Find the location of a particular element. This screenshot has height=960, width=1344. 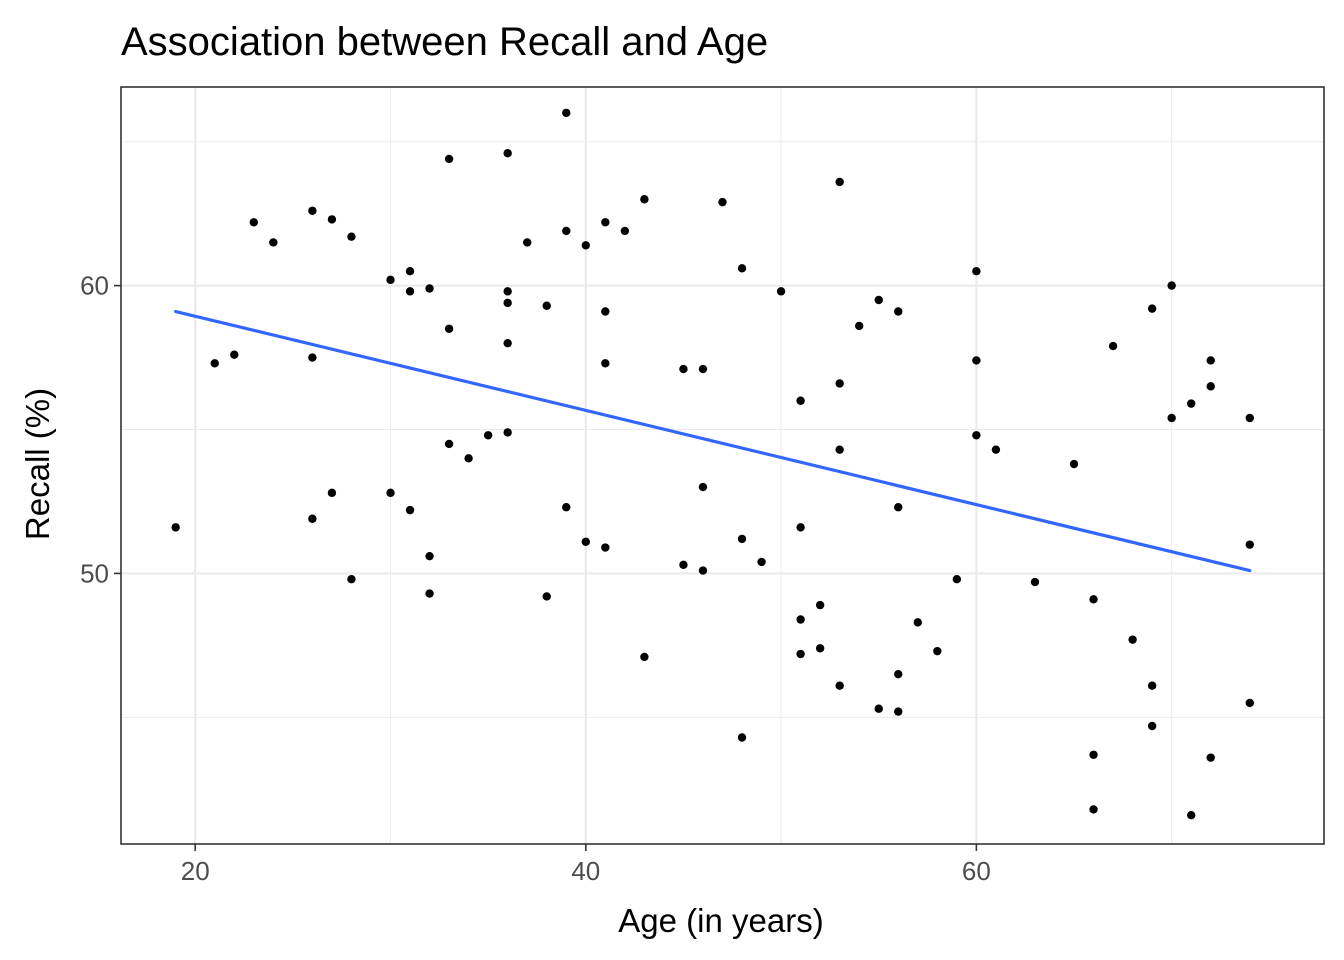

y-tick-label: 60 is located at coordinates (94, 286).